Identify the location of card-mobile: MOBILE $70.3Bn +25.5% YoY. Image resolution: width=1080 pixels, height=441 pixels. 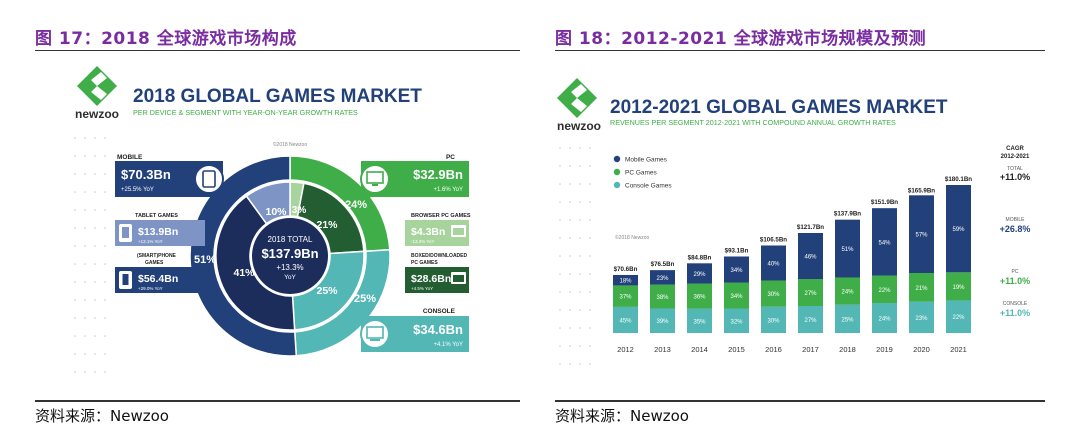
(169, 175).